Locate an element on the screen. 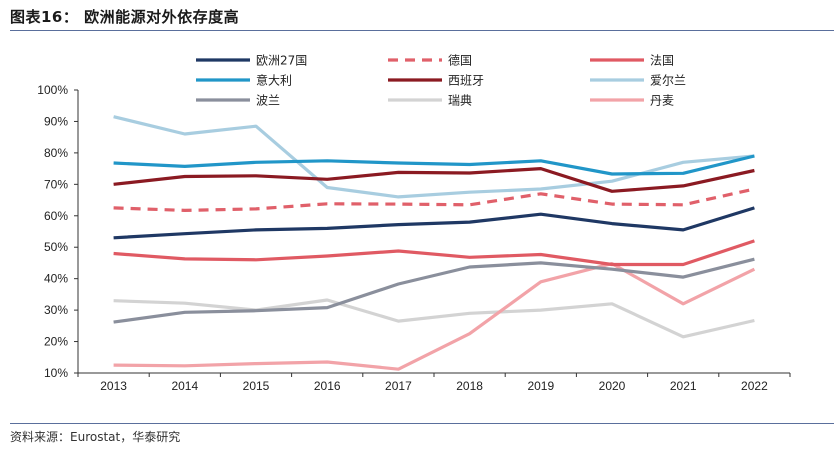  legend-label: 意大利 is located at coordinates (274, 80).